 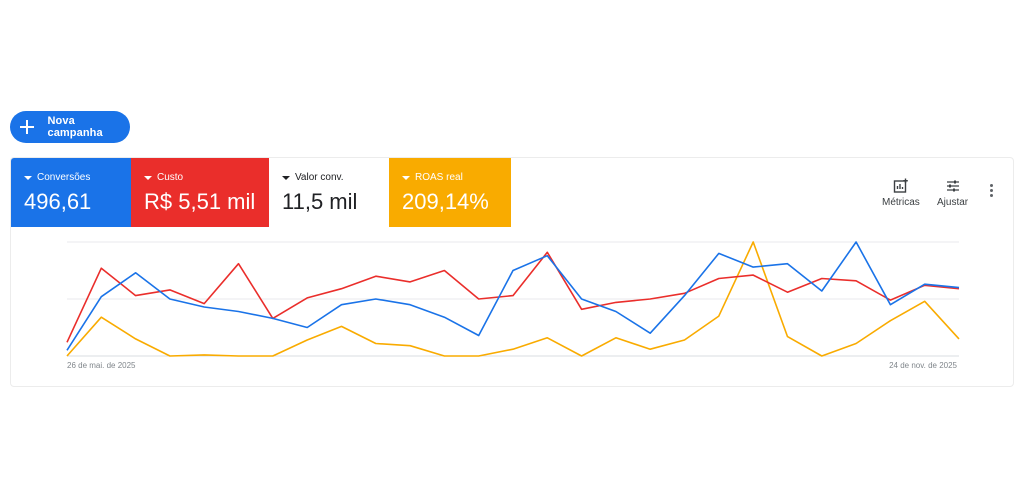 I want to click on plus-icon, so click(x=27, y=127).